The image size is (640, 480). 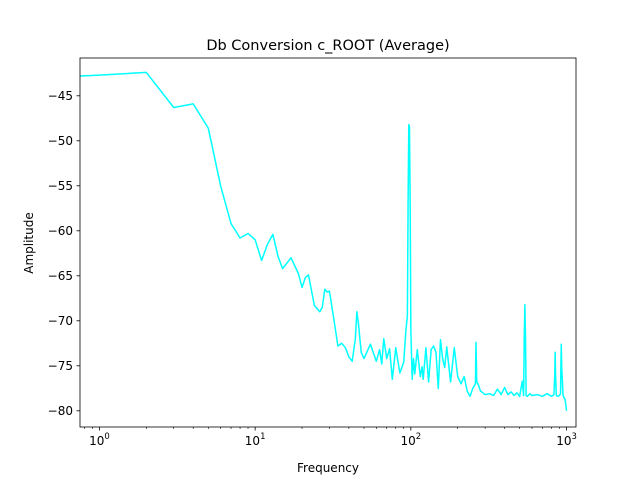 I want to click on y-axis-label: Amplitude, so click(x=29, y=243).